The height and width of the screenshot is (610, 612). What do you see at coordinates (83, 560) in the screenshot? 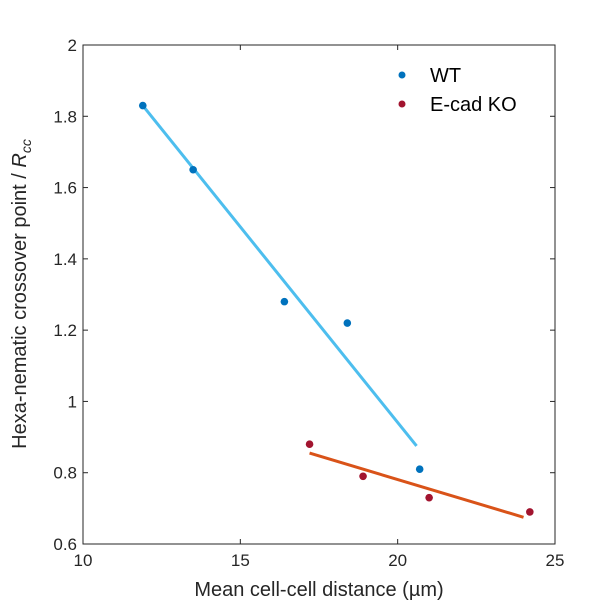
I see `x-tick-label: 10` at bounding box center [83, 560].